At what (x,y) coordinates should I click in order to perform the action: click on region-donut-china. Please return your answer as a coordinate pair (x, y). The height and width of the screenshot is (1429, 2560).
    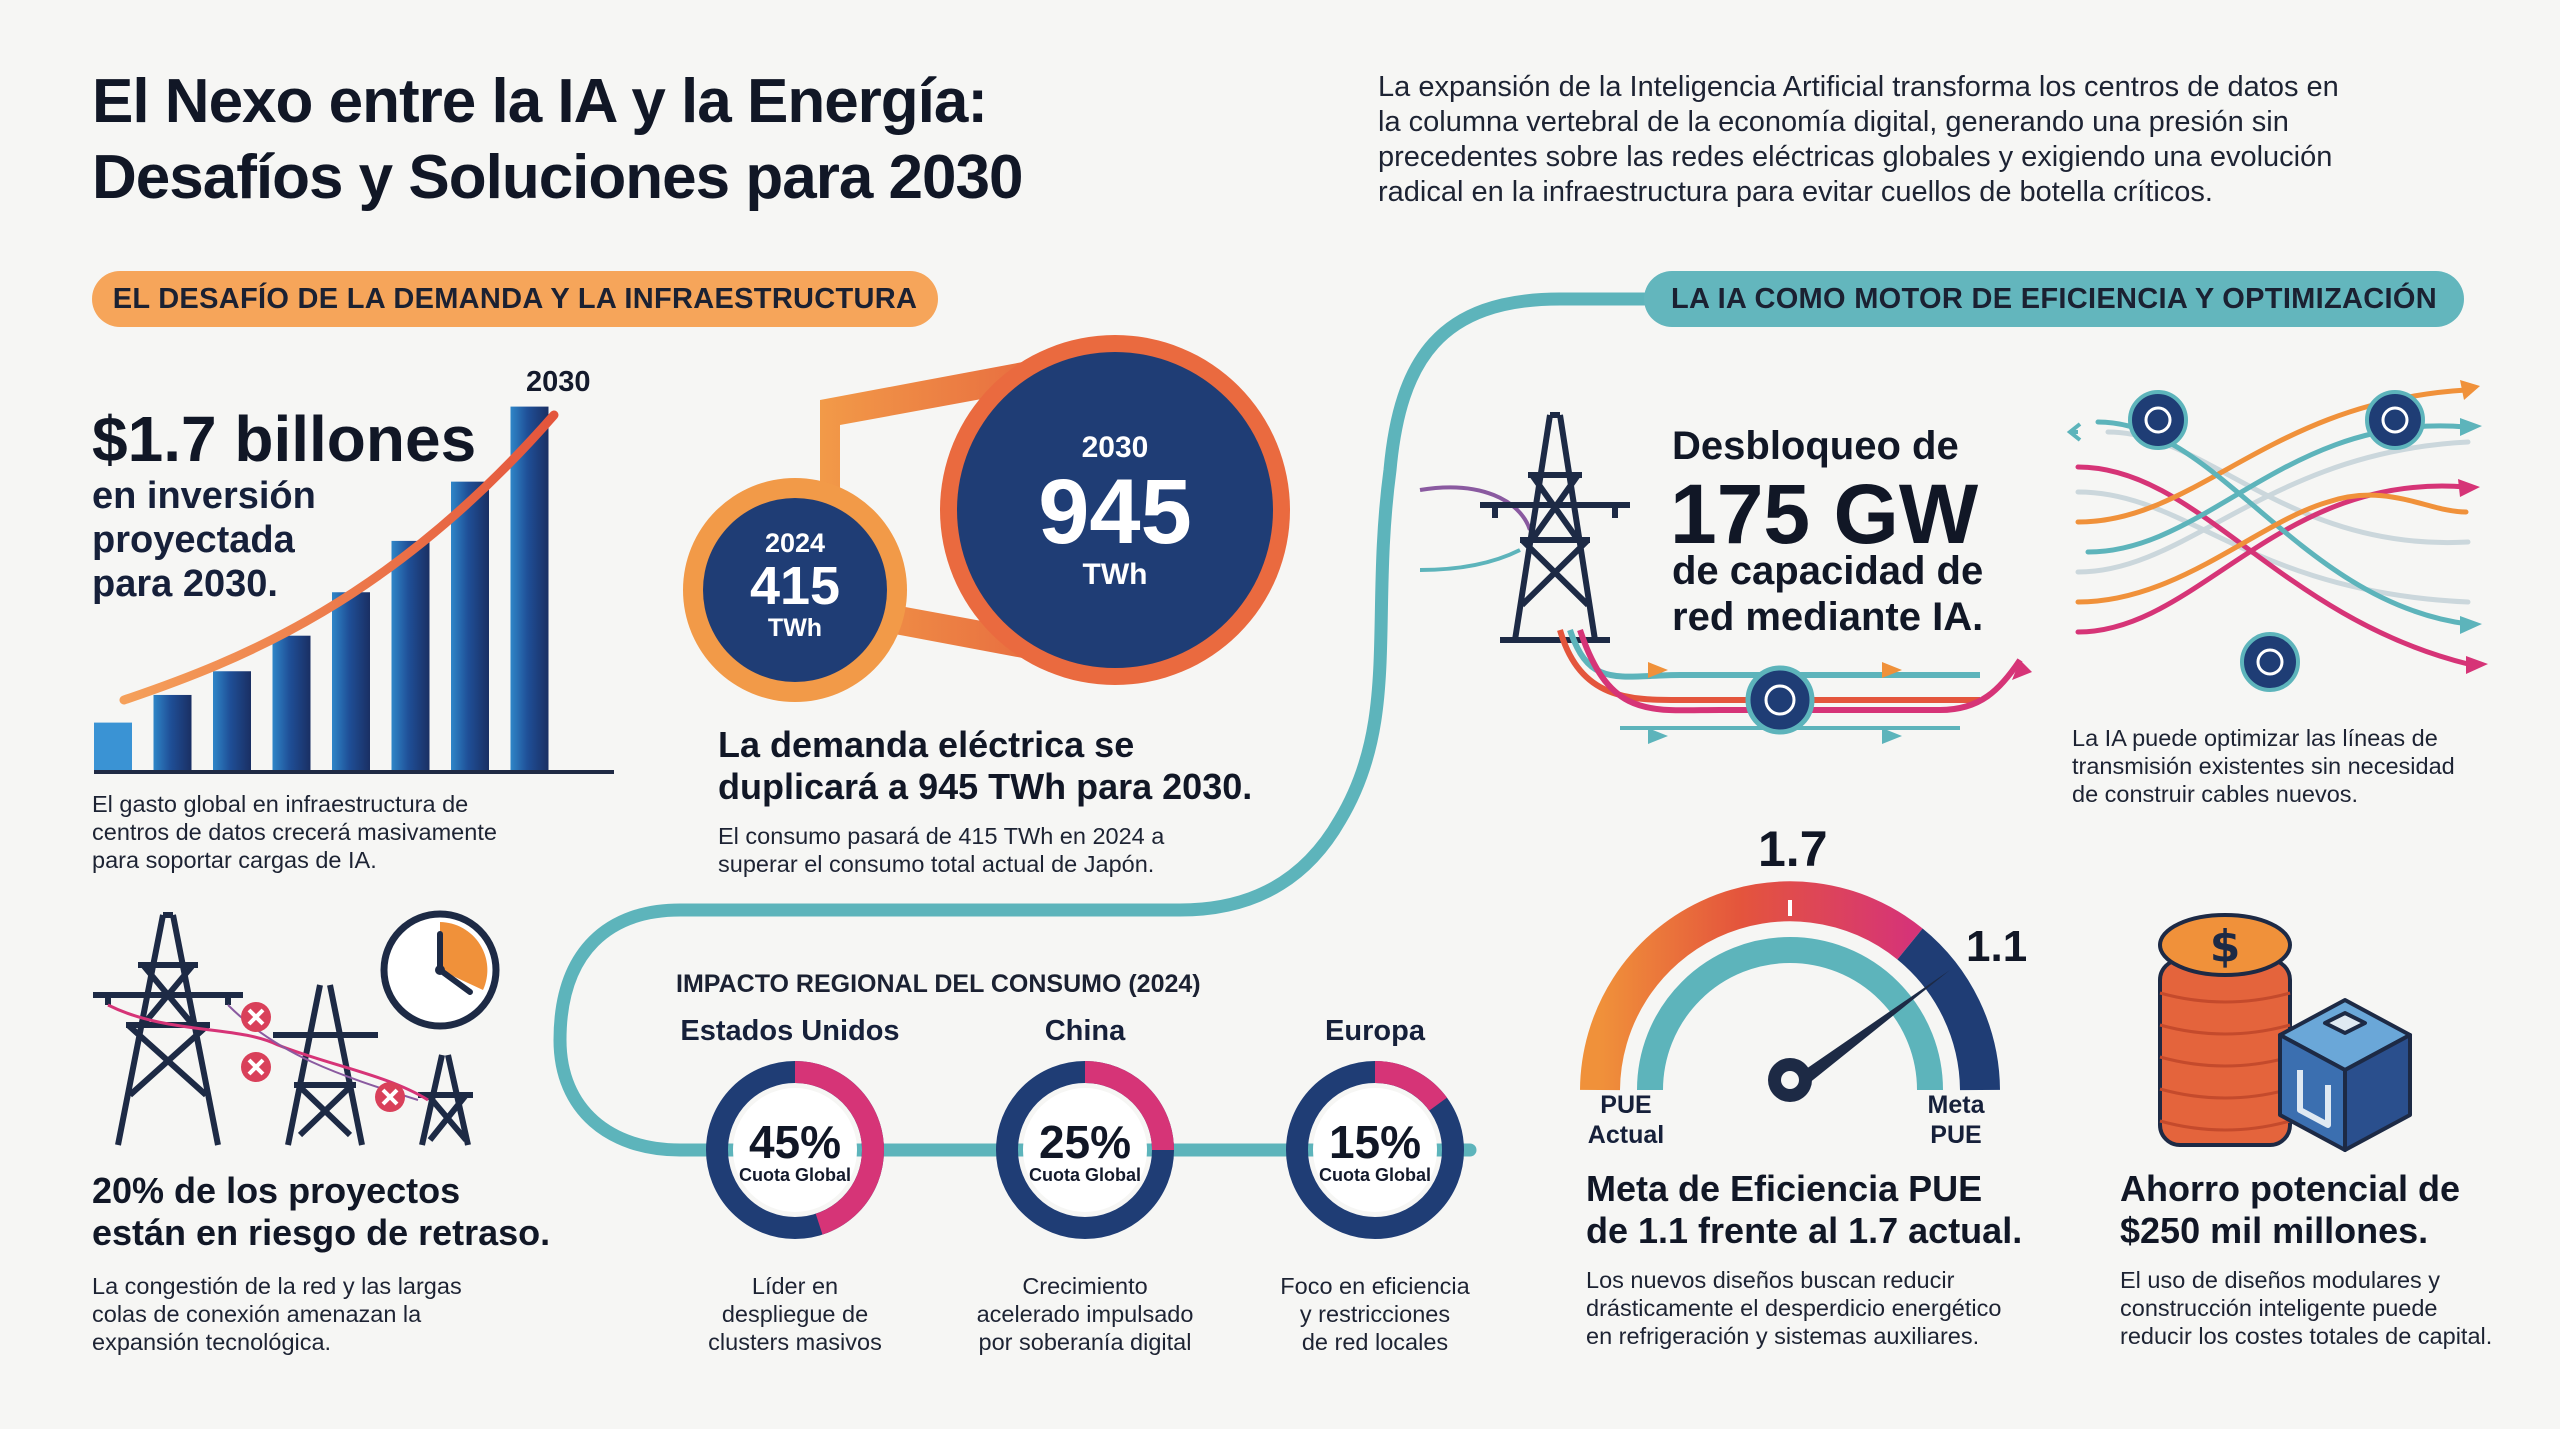
    Looking at the image, I should click on (1085, 1150).